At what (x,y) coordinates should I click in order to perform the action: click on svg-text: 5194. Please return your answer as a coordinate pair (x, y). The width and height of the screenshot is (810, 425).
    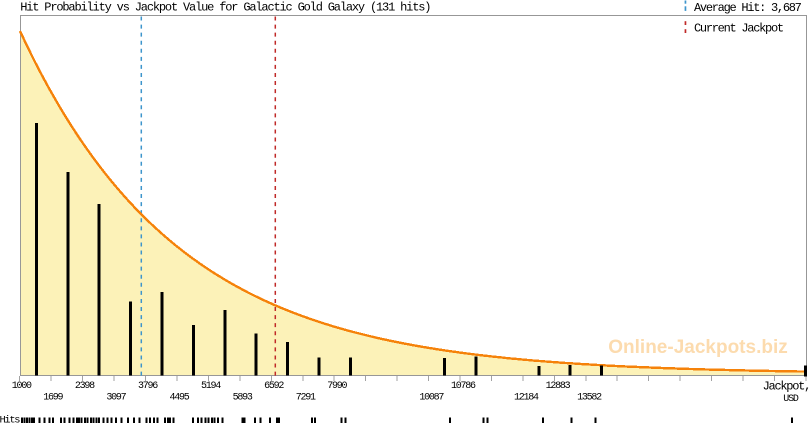
    Looking at the image, I should click on (211, 386).